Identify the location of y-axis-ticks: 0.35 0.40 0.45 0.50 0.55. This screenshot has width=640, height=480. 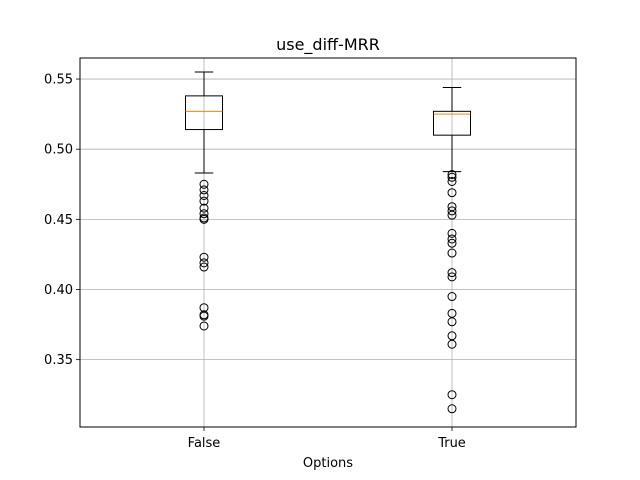
(62, 220).